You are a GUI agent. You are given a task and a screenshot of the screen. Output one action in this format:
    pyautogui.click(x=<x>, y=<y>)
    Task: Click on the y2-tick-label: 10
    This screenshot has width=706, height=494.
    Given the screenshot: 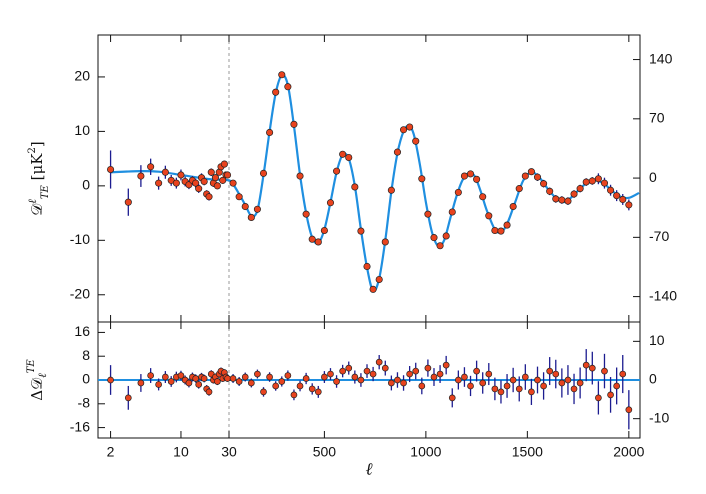 What is the action you would take?
    pyautogui.click(x=657, y=340)
    